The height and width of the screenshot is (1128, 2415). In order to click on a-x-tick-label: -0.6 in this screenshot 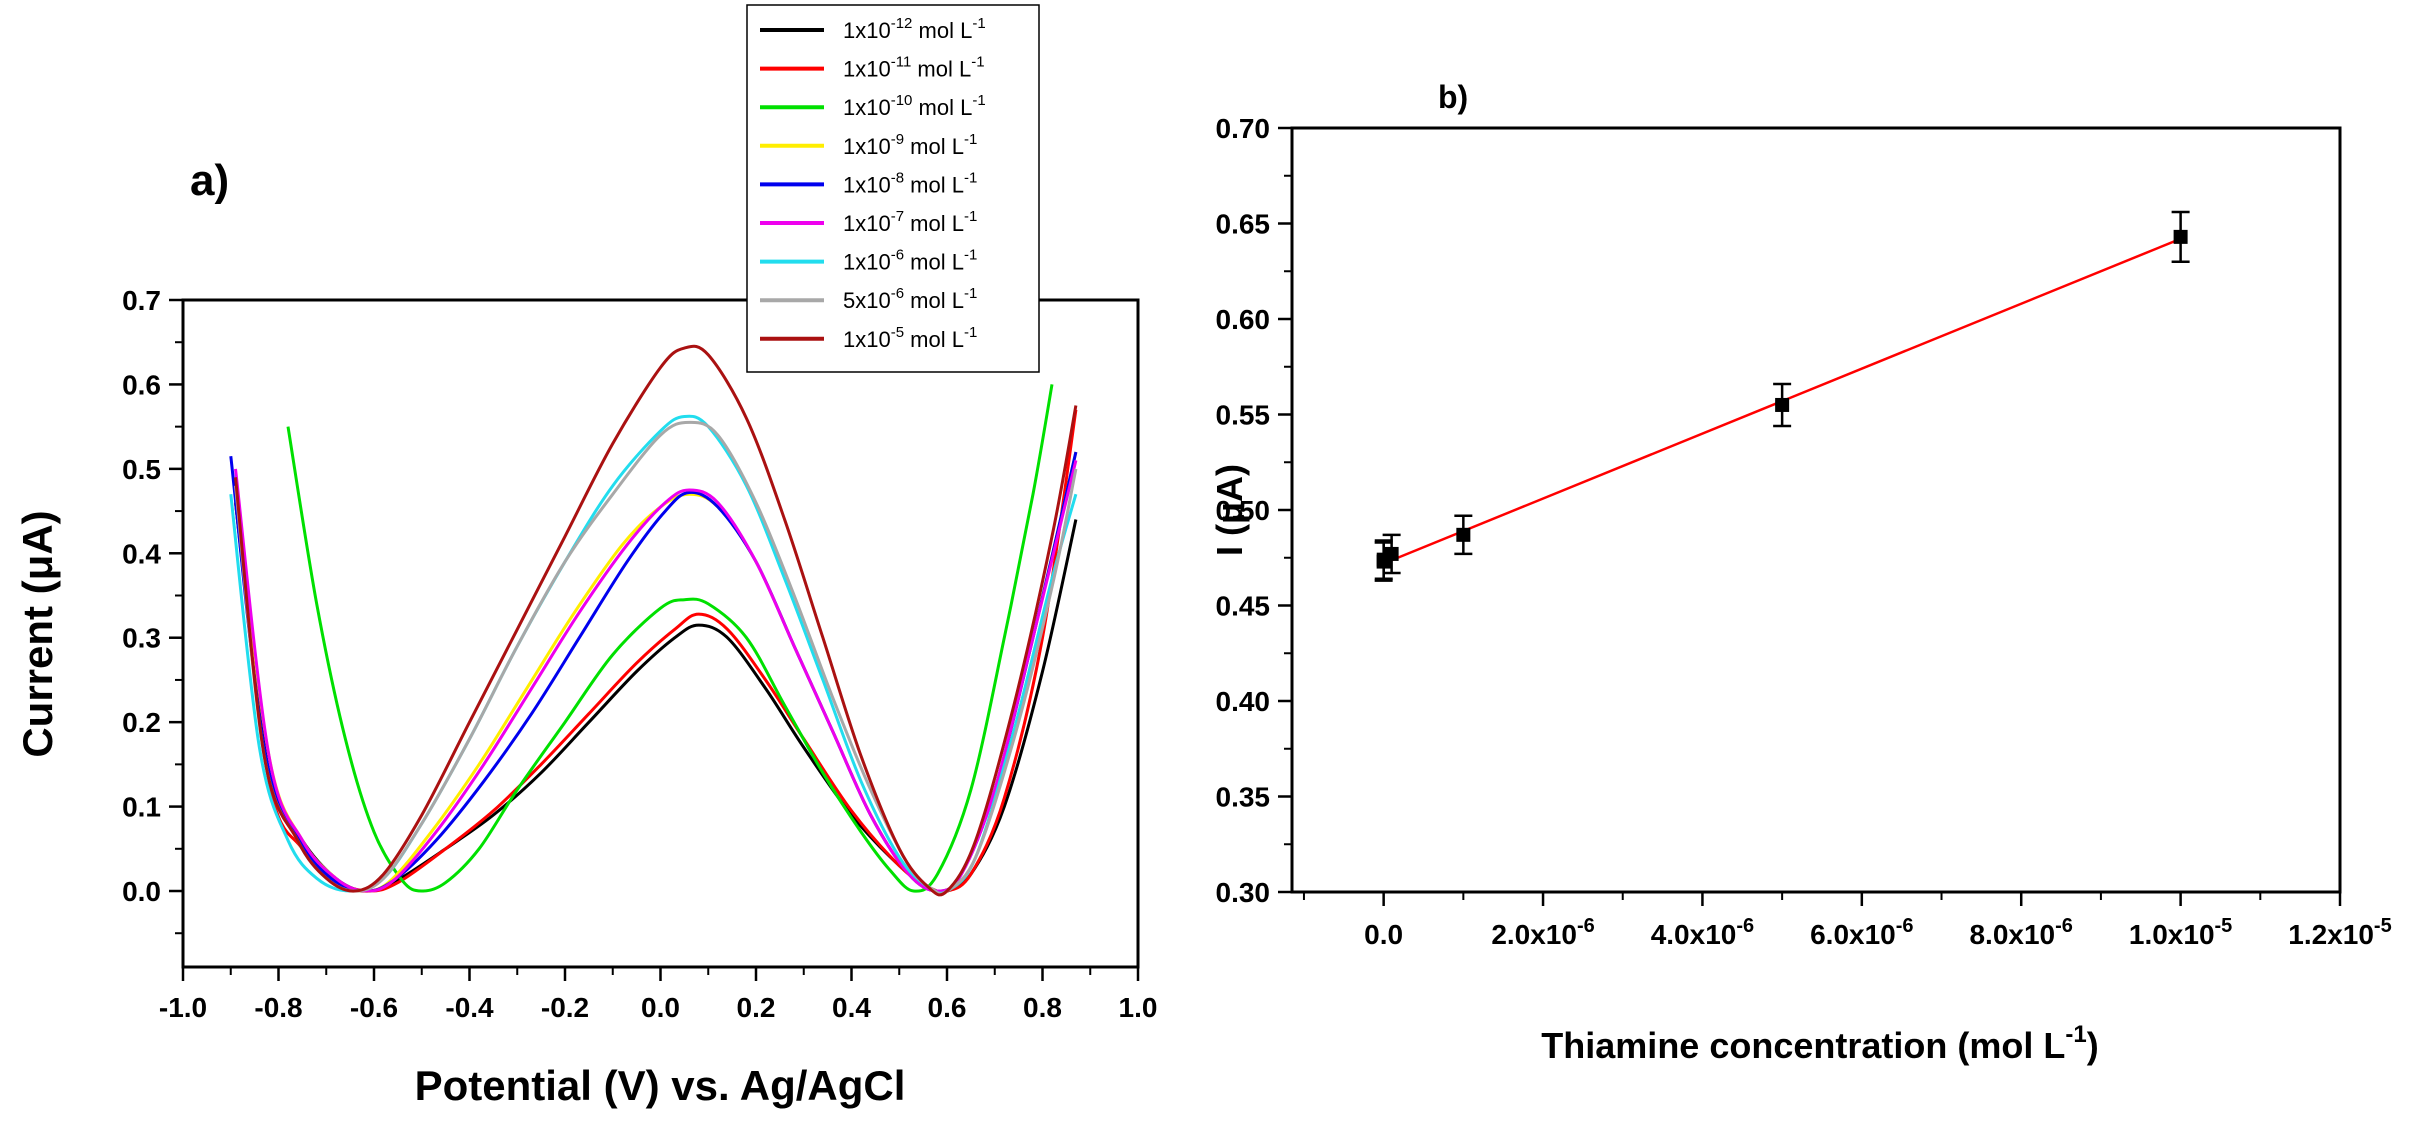, I will do `click(374, 1007)`.